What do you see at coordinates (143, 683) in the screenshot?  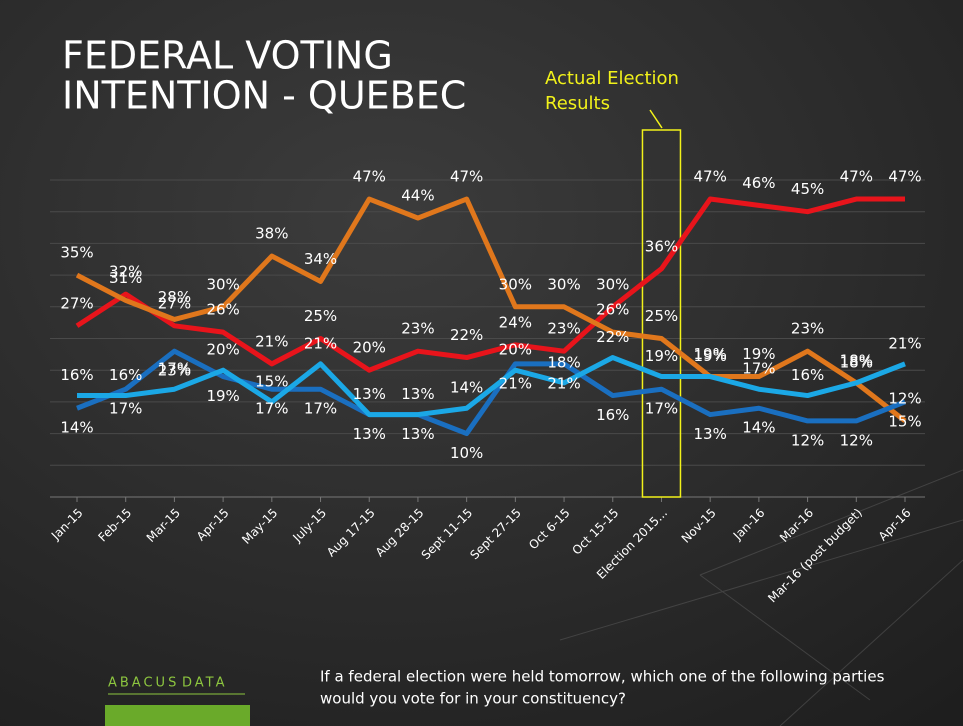 I see `logo-text: ABACUS` at bounding box center [143, 683].